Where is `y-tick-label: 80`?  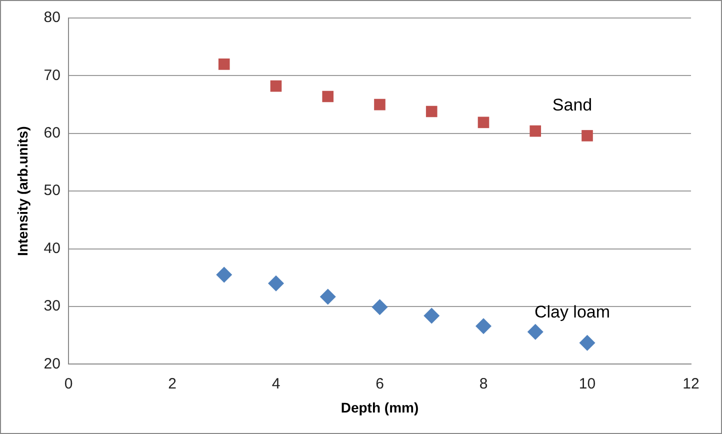 y-tick-label: 80 is located at coordinates (52, 17).